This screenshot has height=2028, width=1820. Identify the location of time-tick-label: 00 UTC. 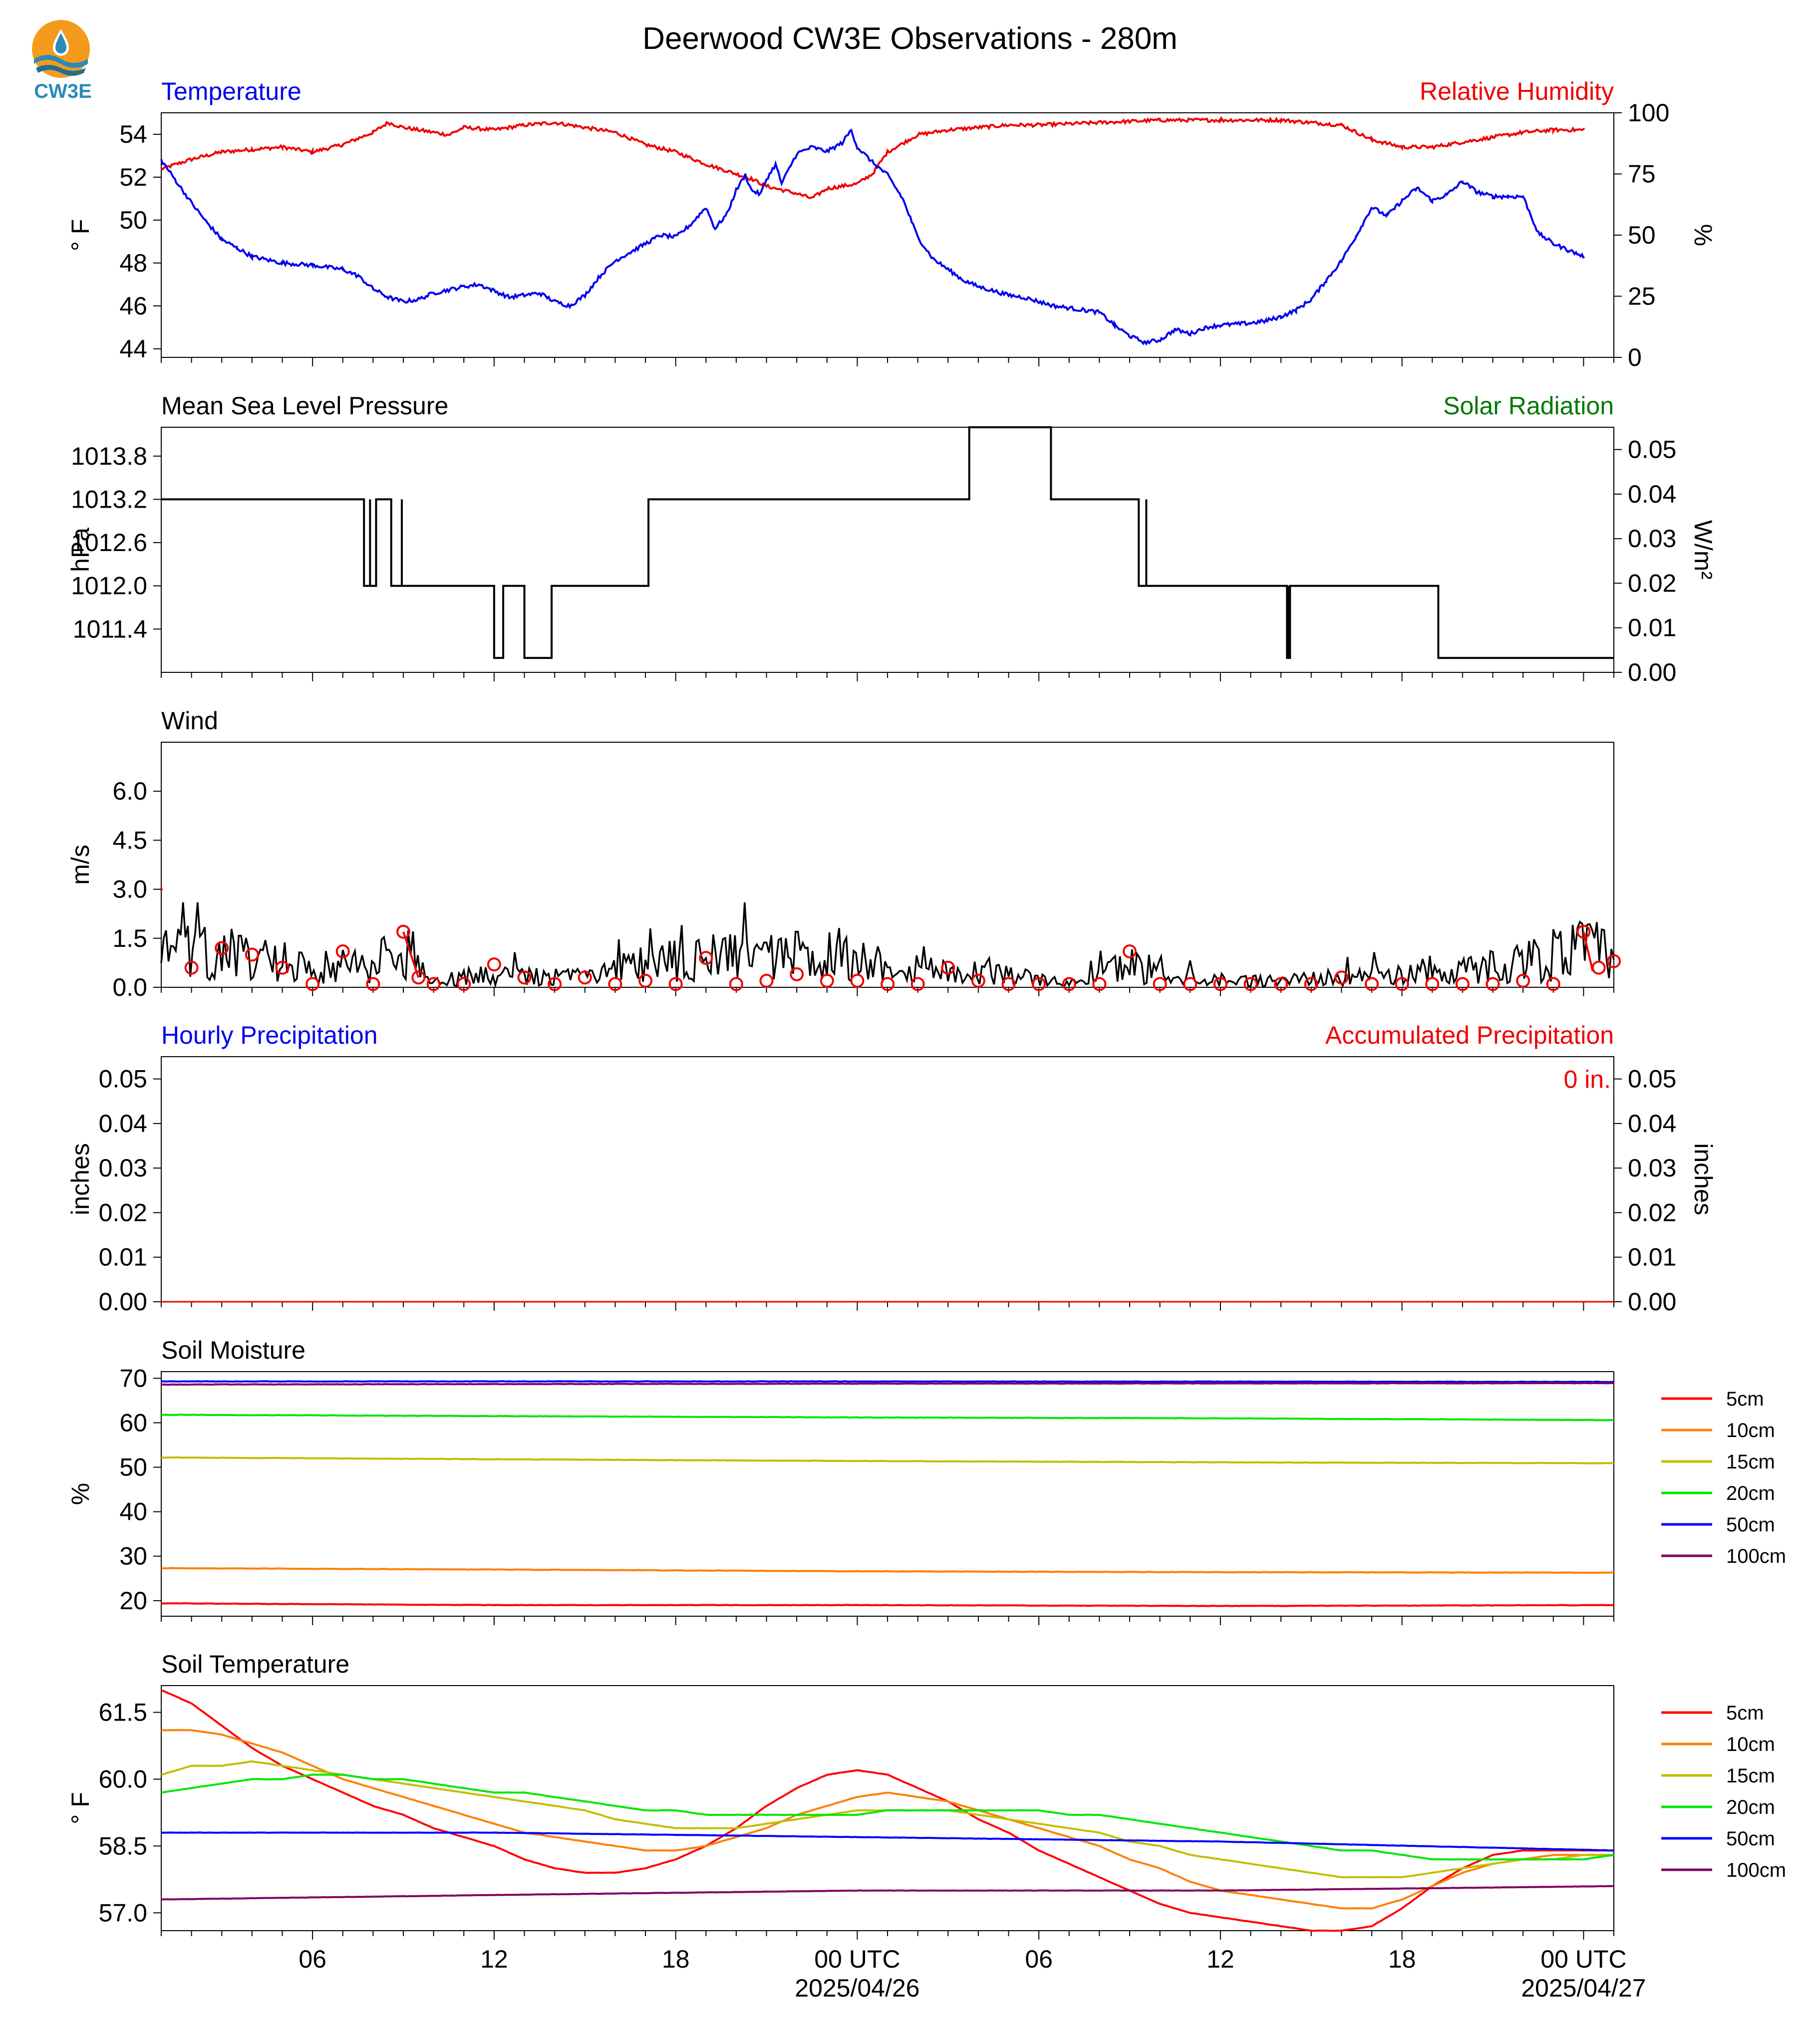
(857, 1959).